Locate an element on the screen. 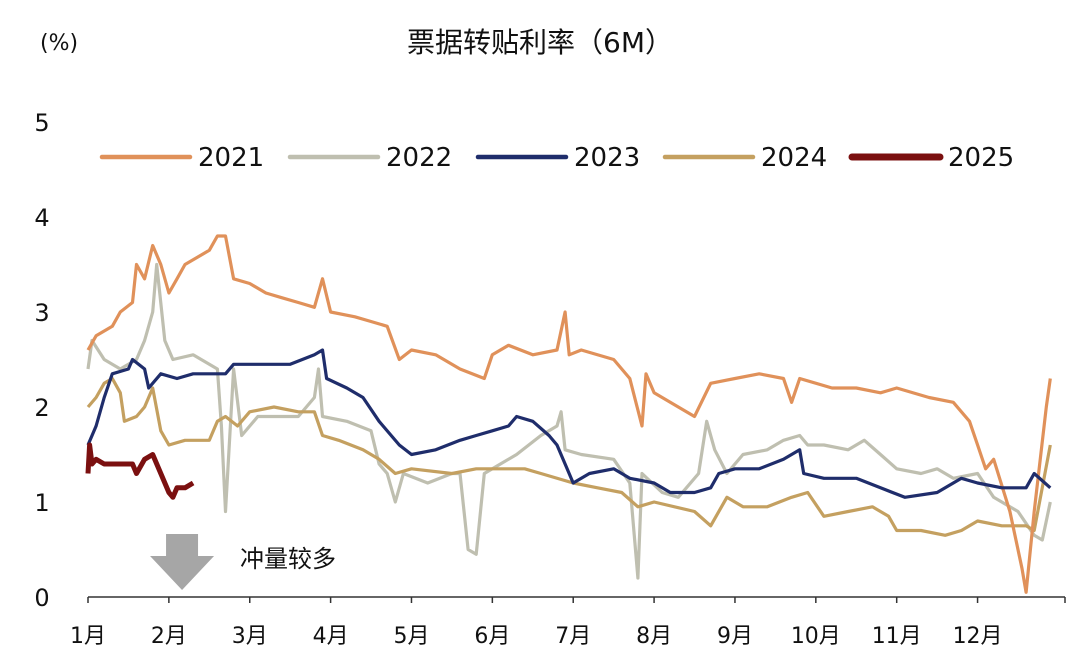 This screenshot has width=1080, height=661. x-tick-label: 4月 is located at coordinates (331, 636).